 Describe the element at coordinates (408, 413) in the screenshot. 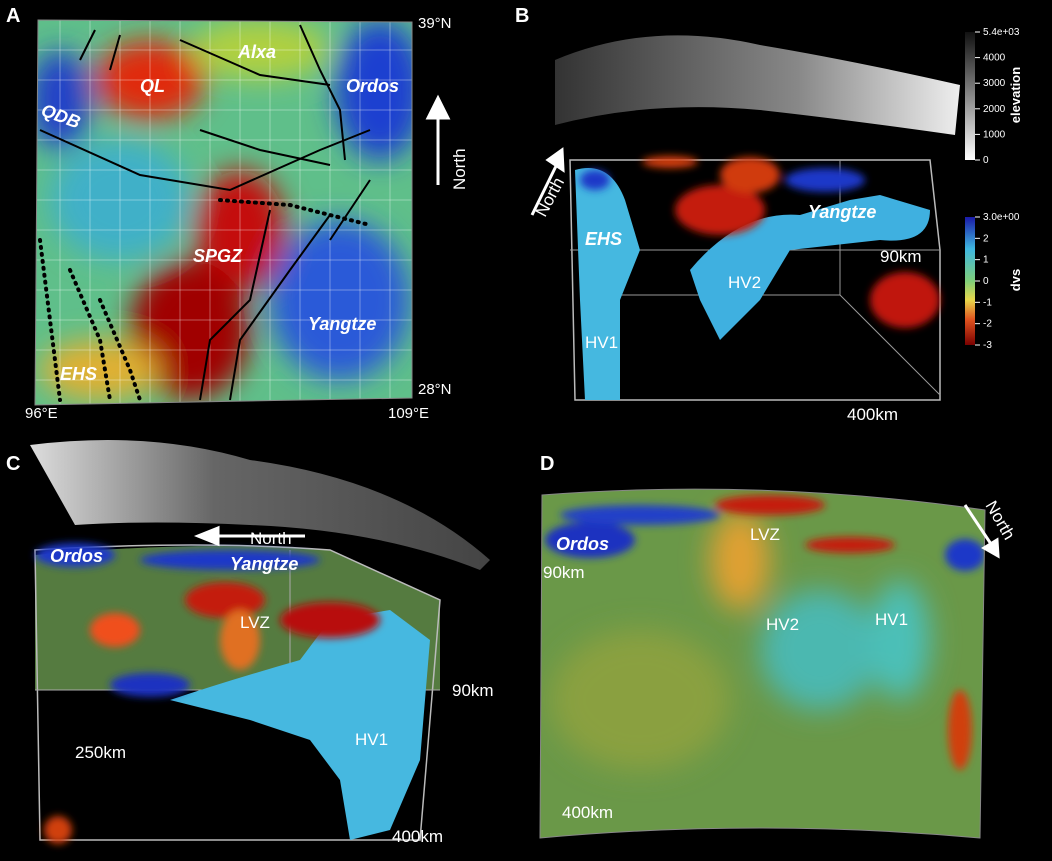

I see `lon-label: 109°E` at that location.